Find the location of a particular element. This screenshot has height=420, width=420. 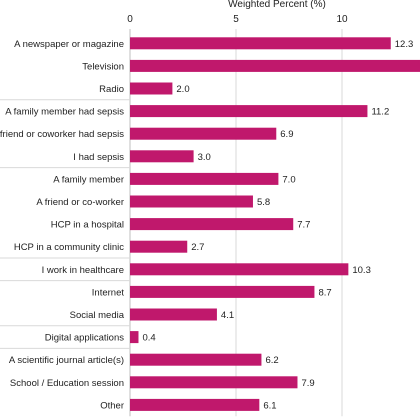

value-label-16: 6.1 is located at coordinates (269, 405).